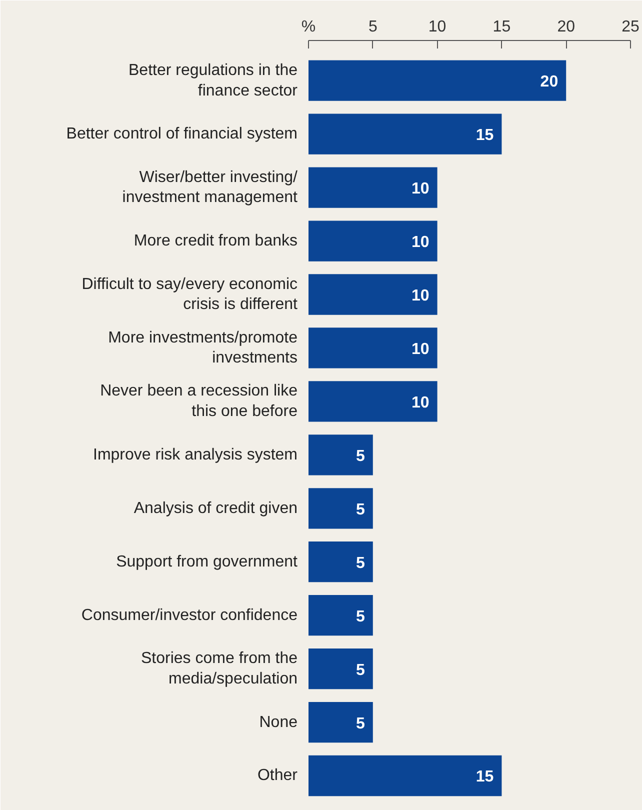  I want to click on data-label: 20, so click(549, 82).